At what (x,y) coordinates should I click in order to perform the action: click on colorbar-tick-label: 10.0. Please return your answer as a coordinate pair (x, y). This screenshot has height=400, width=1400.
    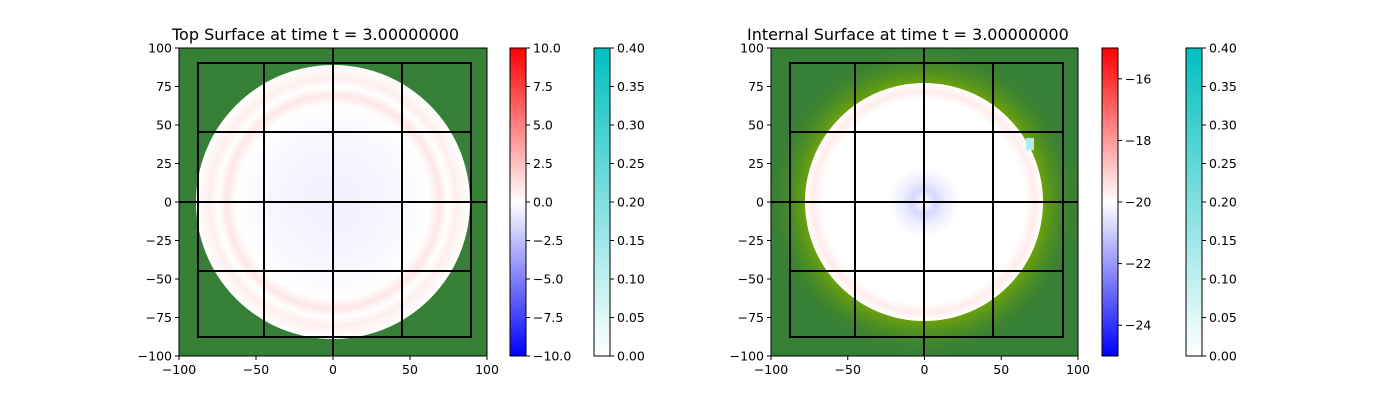
    Looking at the image, I should click on (547, 48).